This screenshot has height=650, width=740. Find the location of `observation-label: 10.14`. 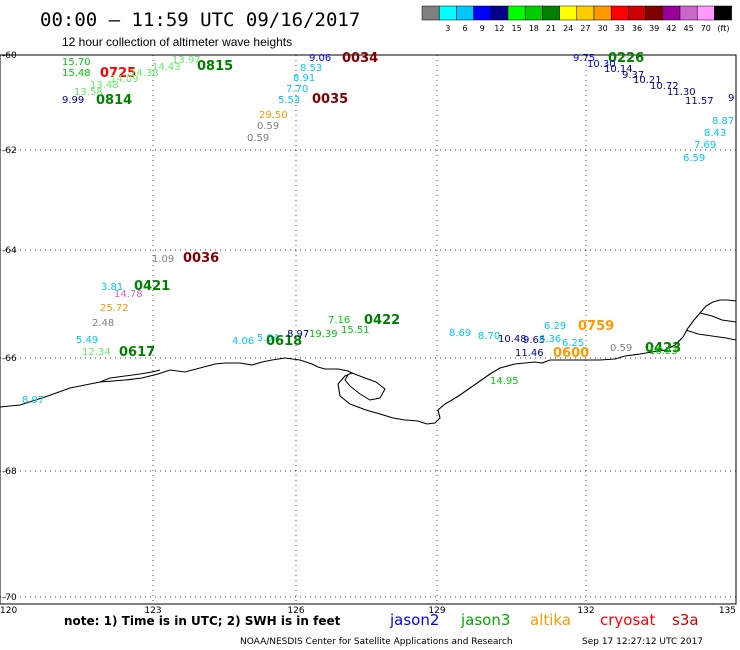

observation-label: 10.14 is located at coordinates (618, 69).